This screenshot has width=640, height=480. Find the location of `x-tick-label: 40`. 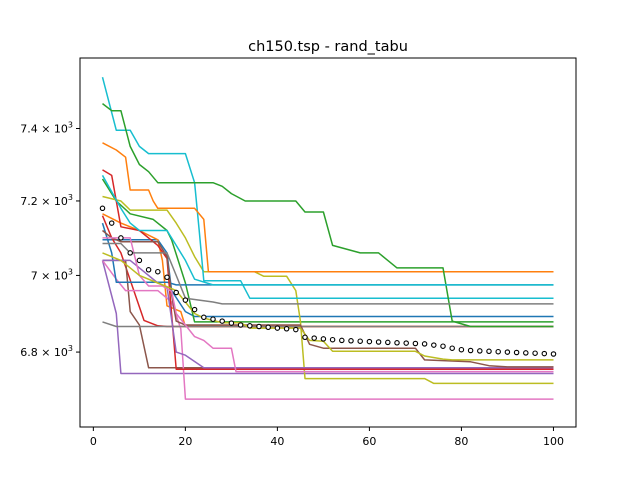

x-tick-label: 40 is located at coordinates (277, 441).